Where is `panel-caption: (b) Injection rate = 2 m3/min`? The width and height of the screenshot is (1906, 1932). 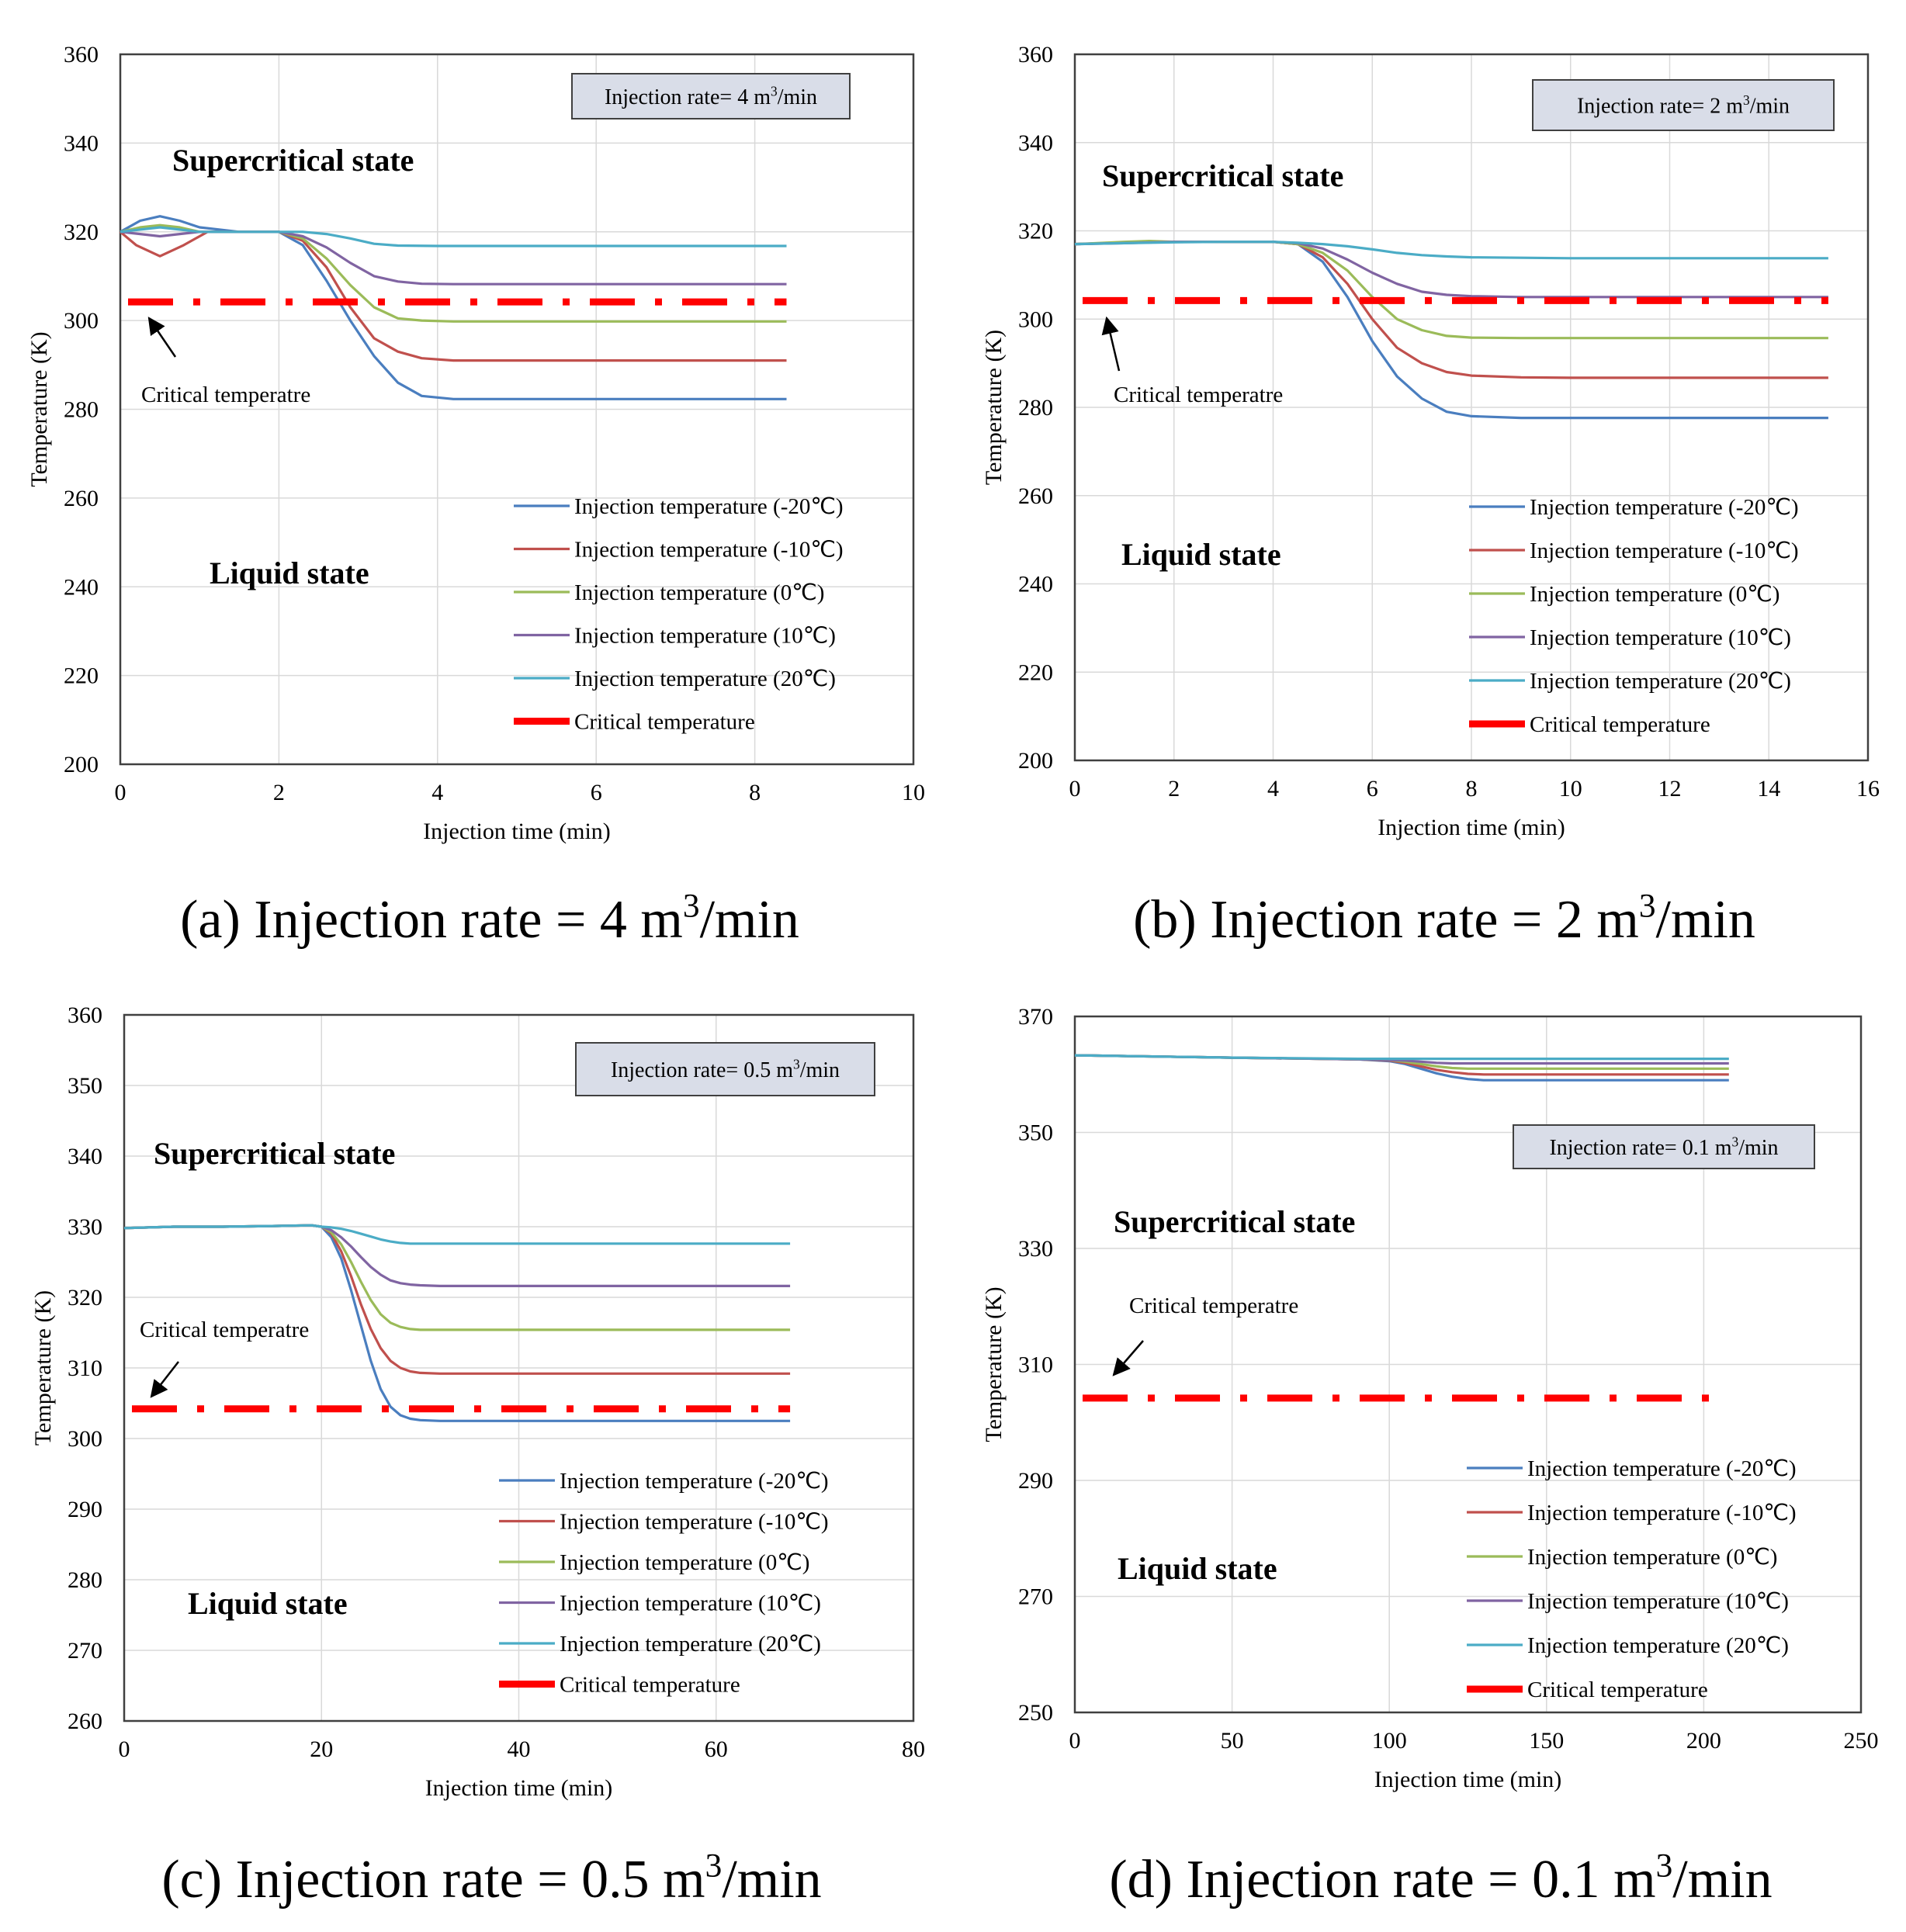
panel-caption: (b) Injection rate = 2 m3/min is located at coordinates (1444, 918).